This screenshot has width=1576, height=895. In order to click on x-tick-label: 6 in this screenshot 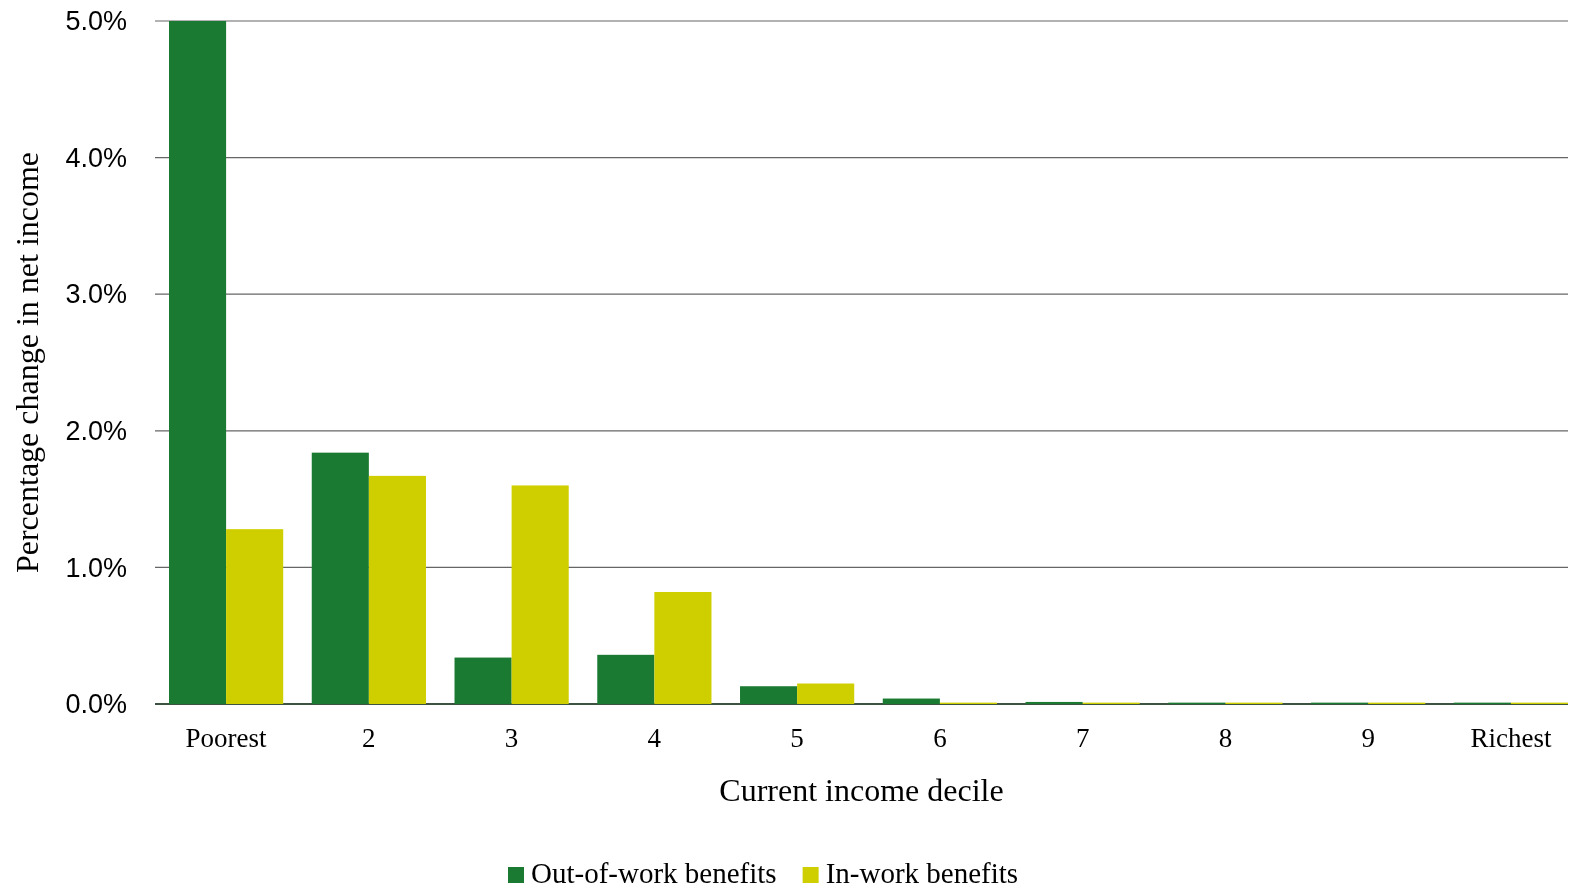, I will do `click(940, 738)`.